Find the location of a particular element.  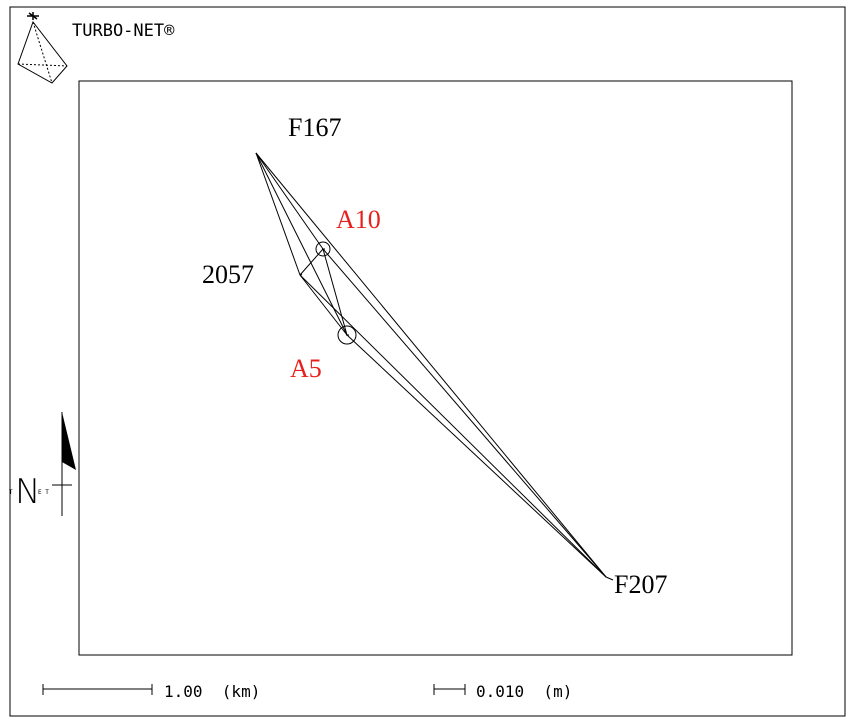

line-f167-a5 is located at coordinates (301, 244).